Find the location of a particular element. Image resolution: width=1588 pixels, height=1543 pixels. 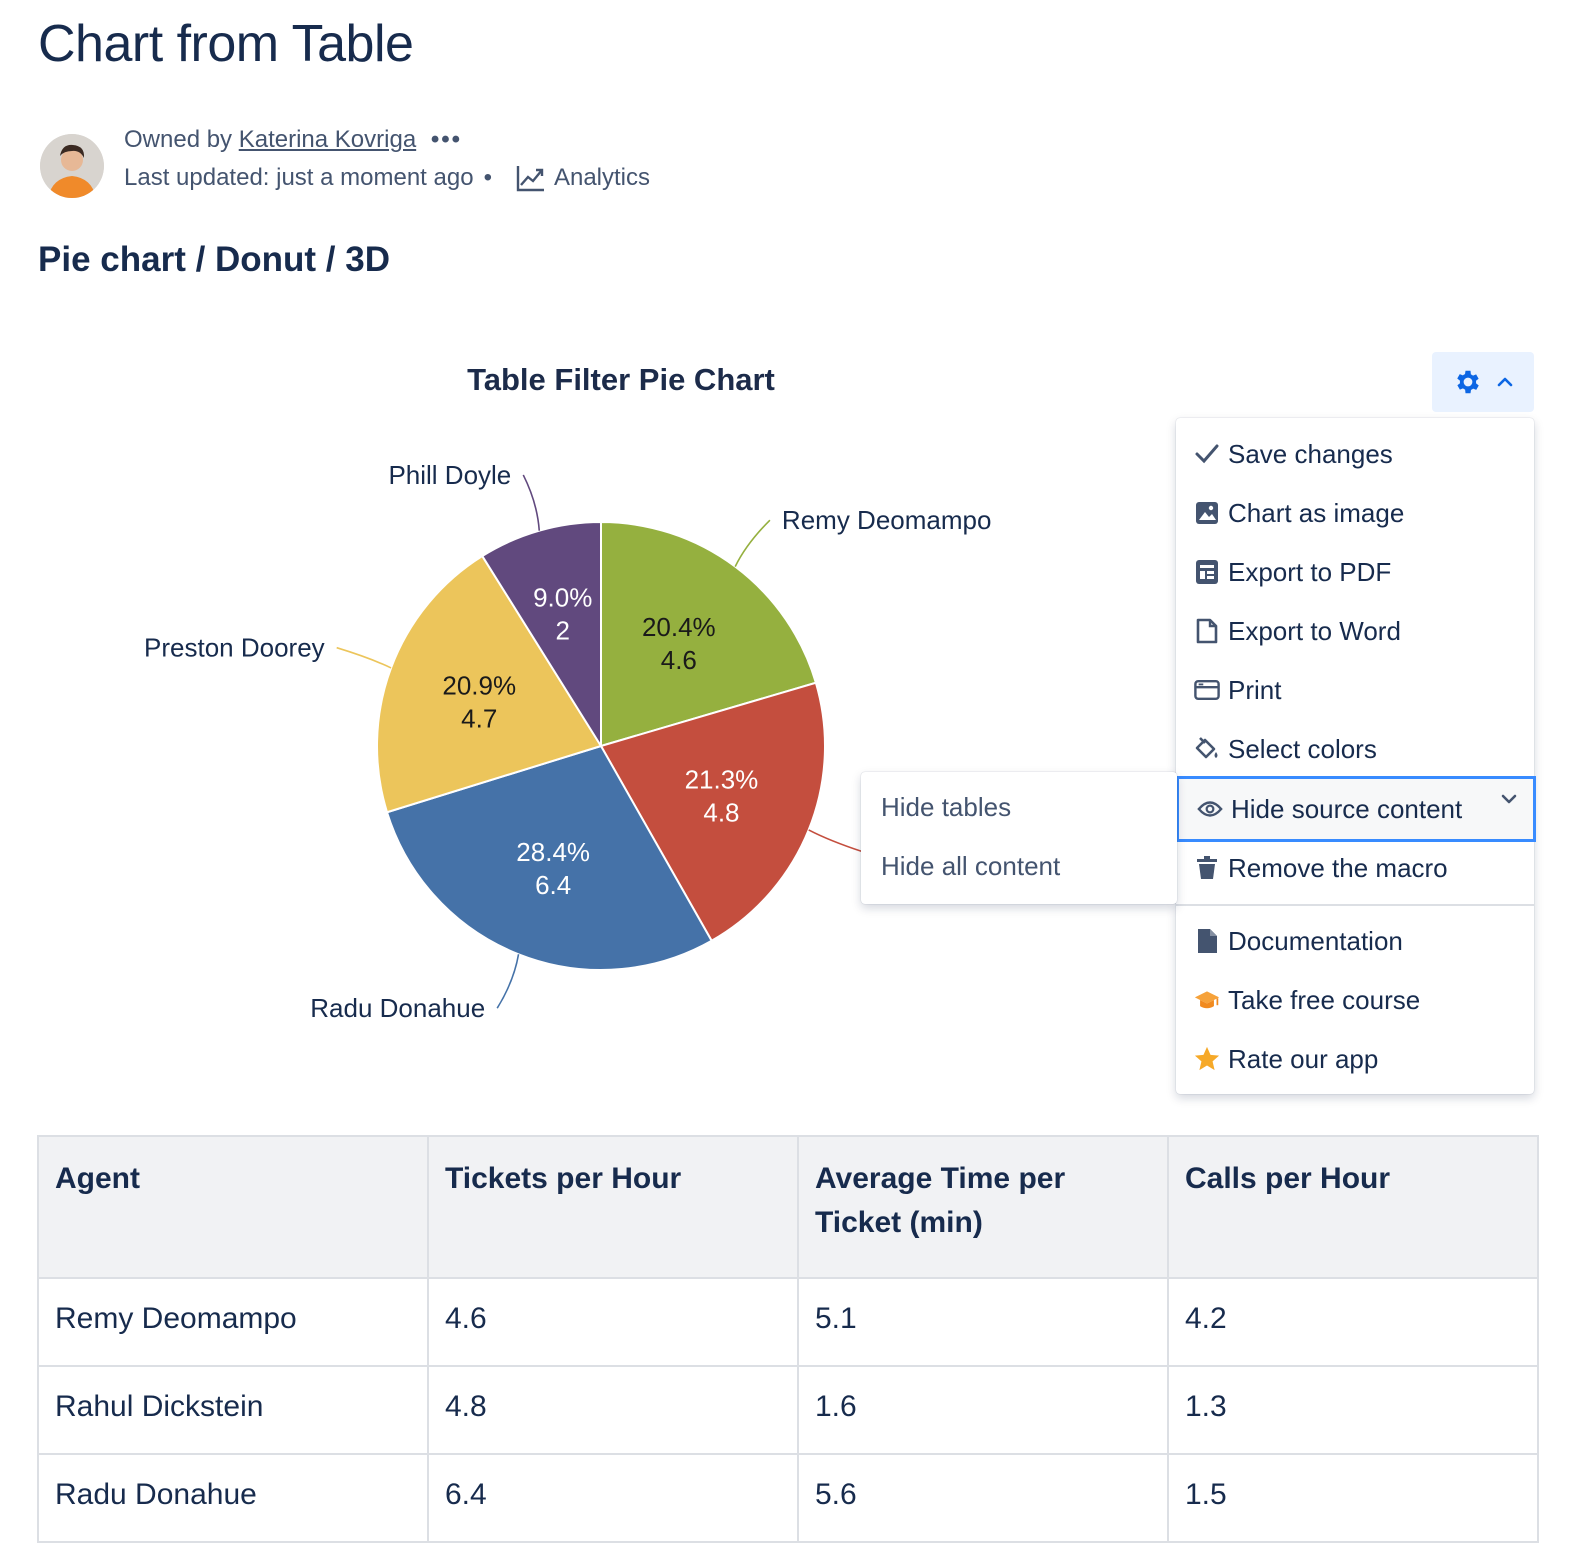

table-cell: 4.8 is located at coordinates (613, 1410).